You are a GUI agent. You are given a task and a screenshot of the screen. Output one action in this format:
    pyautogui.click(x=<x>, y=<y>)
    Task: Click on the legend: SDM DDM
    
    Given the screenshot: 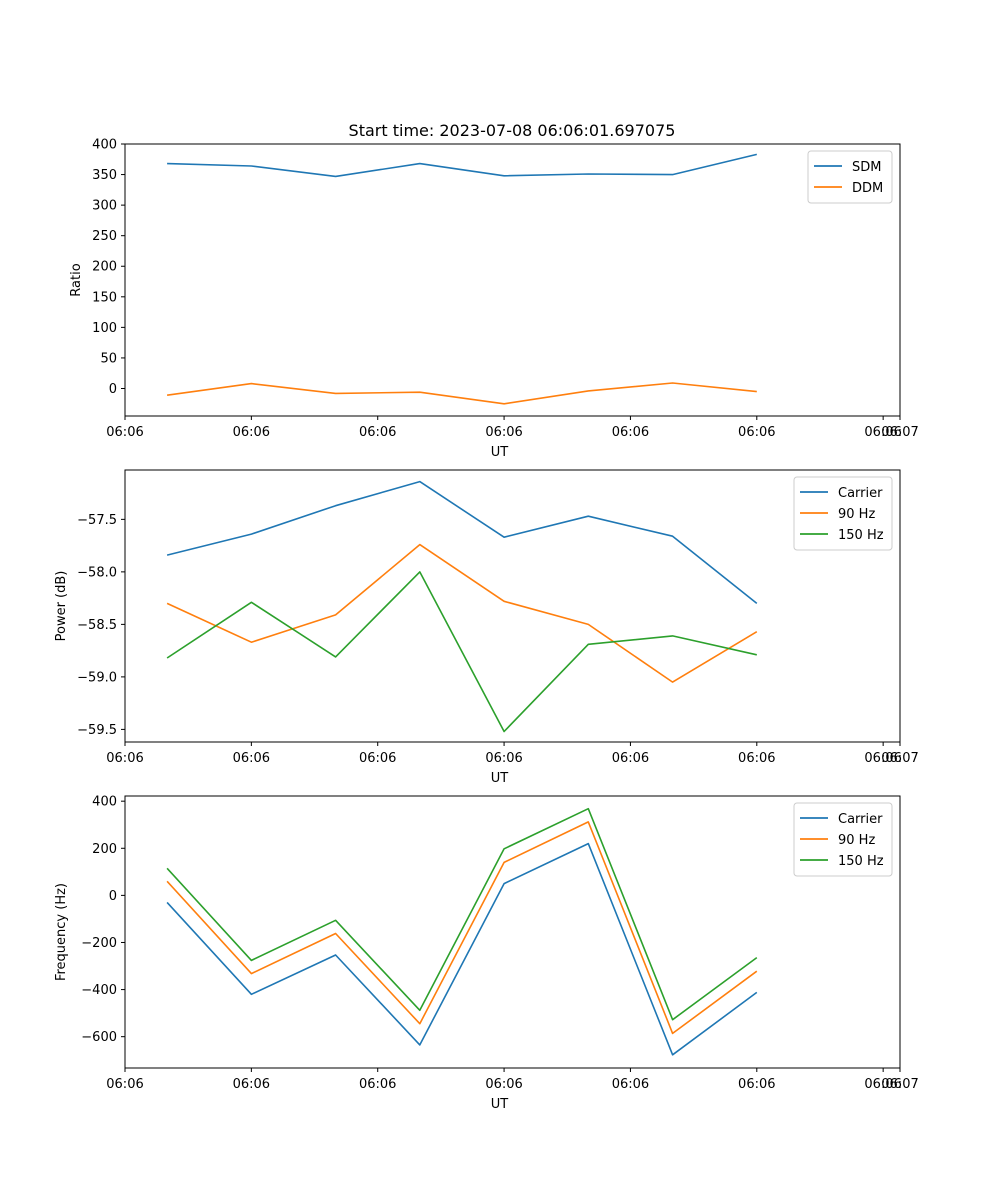 What is the action you would take?
    pyautogui.click(x=850, y=177)
    